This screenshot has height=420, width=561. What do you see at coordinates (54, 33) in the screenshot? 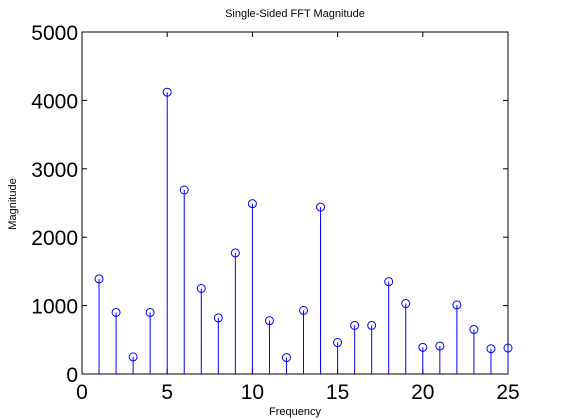
I see `y-tick-label: 5000` at bounding box center [54, 33].